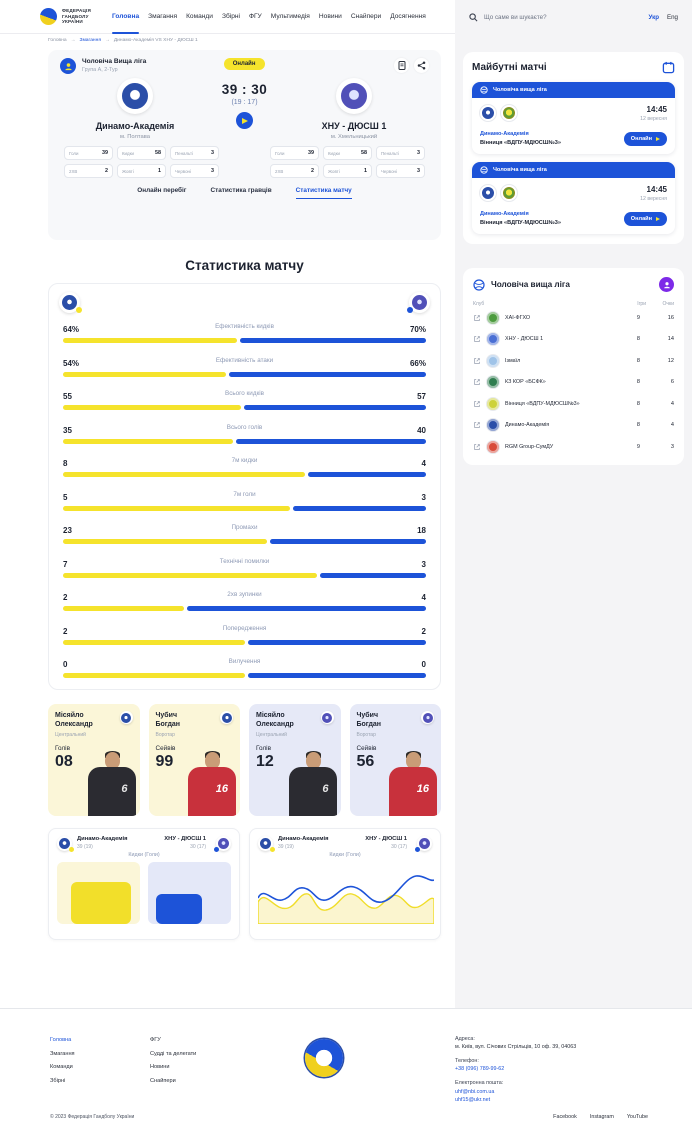 The height and width of the screenshot is (1134, 692). Describe the element at coordinates (653, 17) in the screenshot. I see `lang-ukr: Укр` at that location.